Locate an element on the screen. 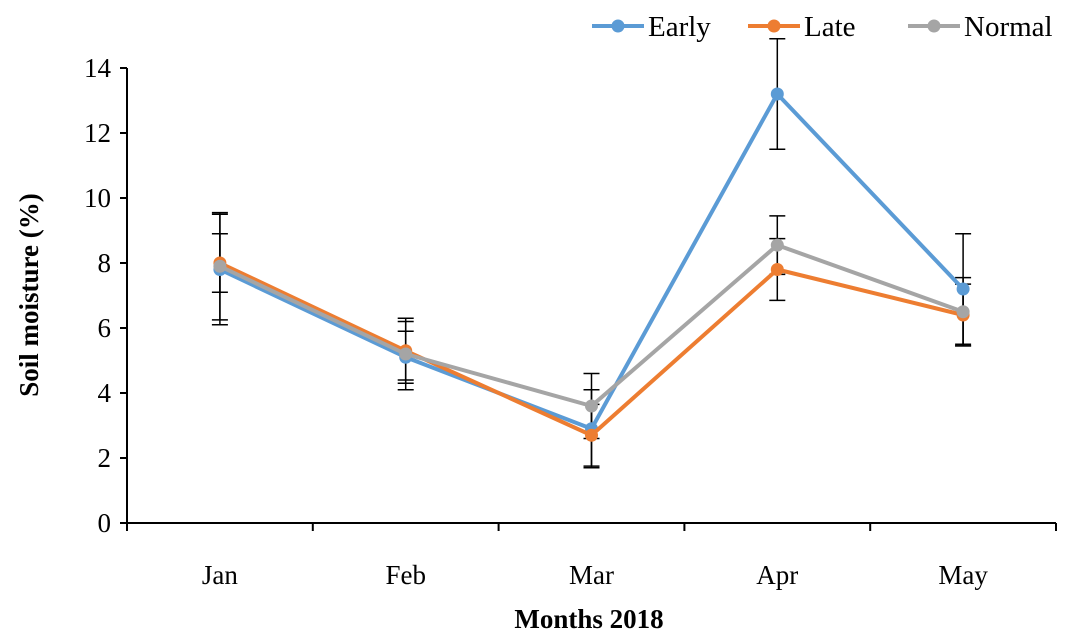 The width and height of the screenshot is (1066, 637). legend-label: Late is located at coordinates (830, 27).